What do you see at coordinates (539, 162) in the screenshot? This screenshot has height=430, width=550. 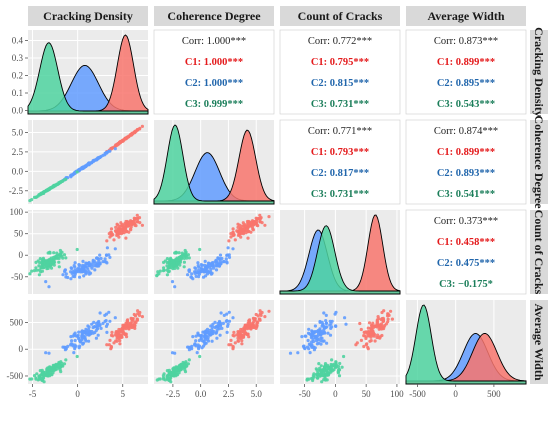 I see `strip-label-right-coherence-degree: Coherence Degree` at bounding box center [539, 162].